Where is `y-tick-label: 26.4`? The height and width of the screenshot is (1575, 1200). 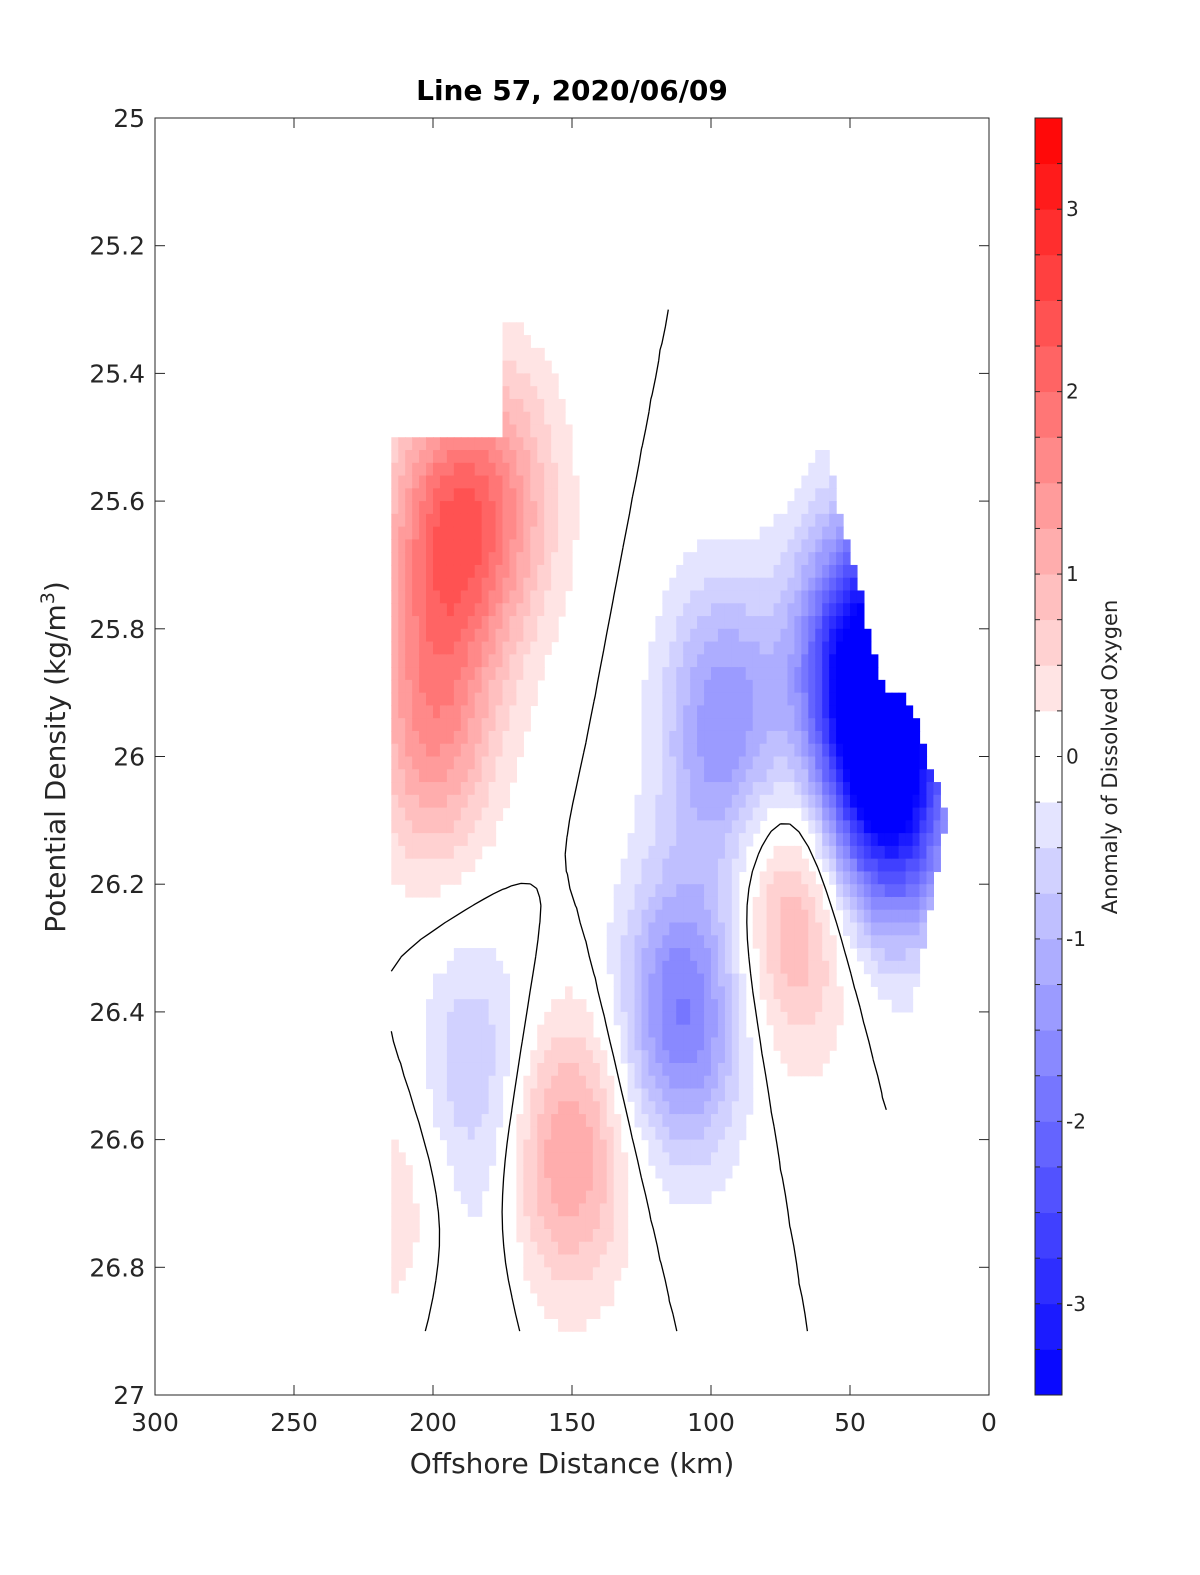 y-tick-label: 26.4 is located at coordinates (117, 1012).